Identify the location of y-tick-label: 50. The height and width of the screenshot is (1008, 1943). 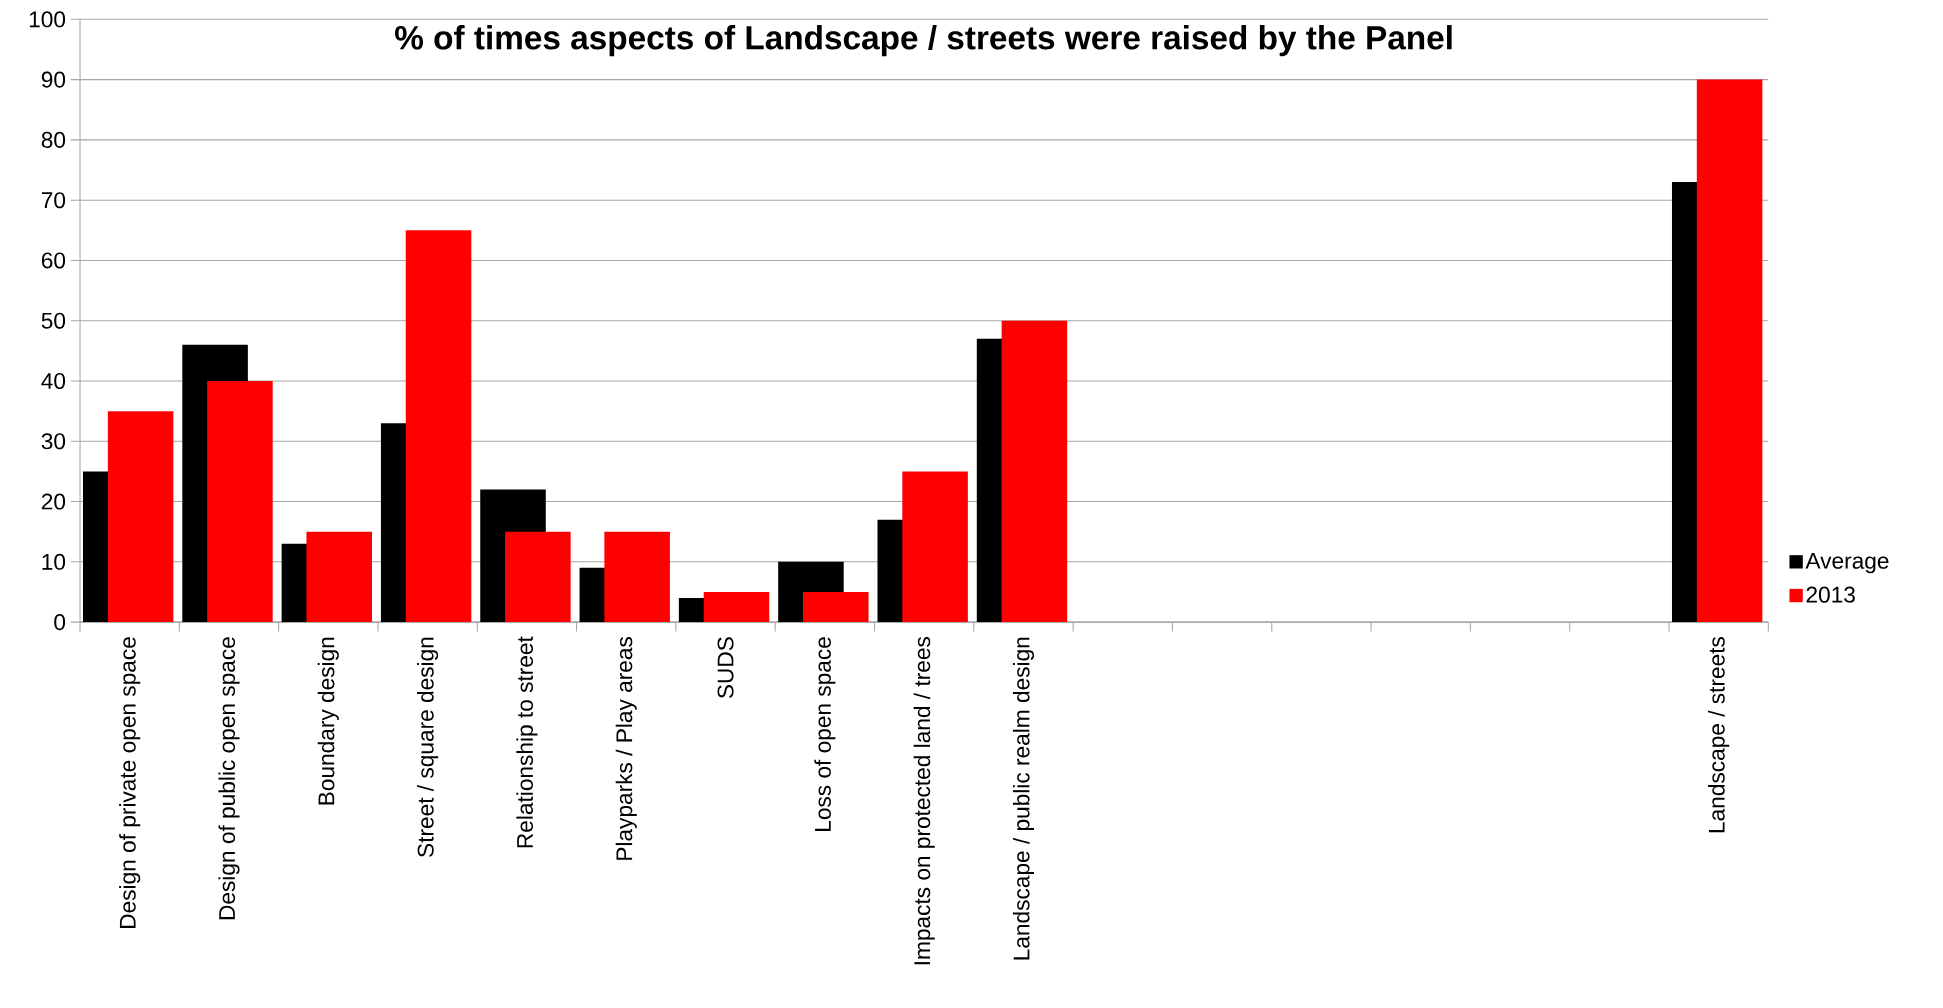
(53, 320).